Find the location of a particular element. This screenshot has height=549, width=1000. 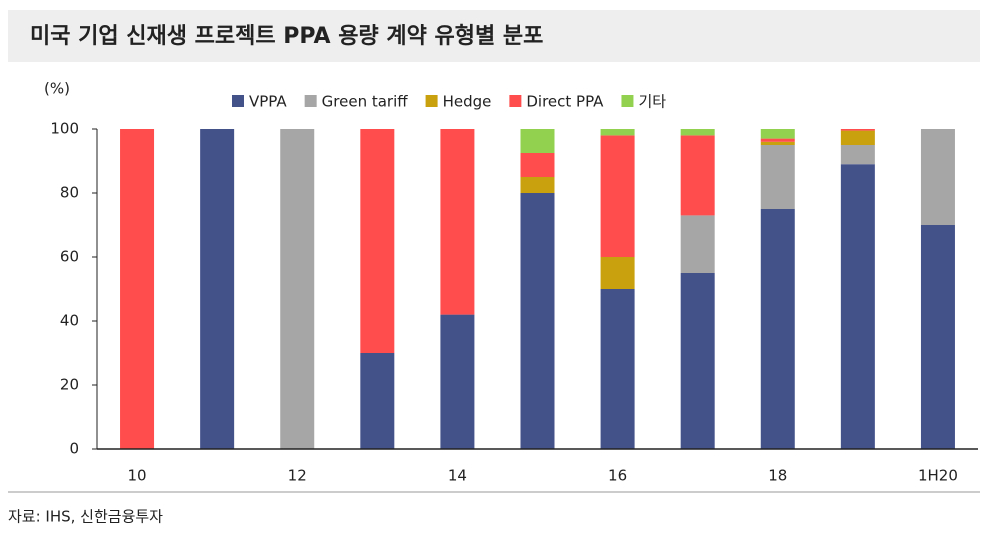

x-tick-label: 18 is located at coordinates (777, 476).